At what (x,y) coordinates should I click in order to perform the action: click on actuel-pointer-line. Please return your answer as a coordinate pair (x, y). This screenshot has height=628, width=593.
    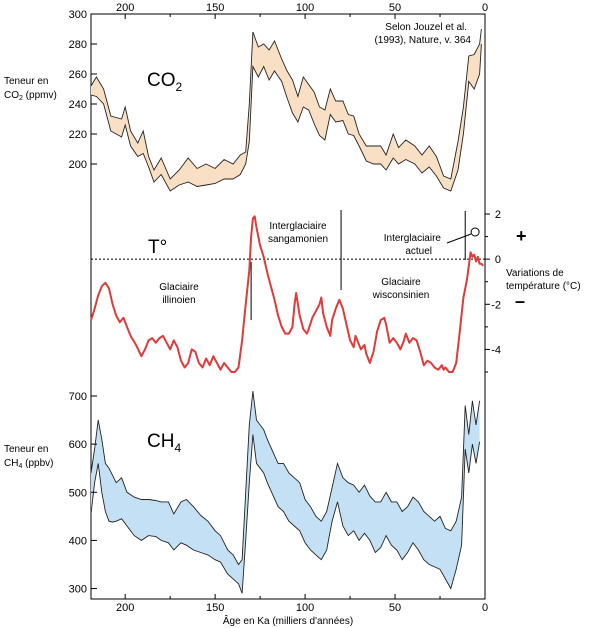
    Looking at the image, I should click on (459, 238).